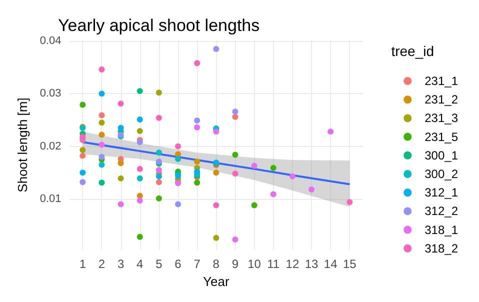 The height and width of the screenshot is (302, 479). What do you see at coordinates (273, 264) in the screenshot?
I see `x-tick-label: 11` at bounding box center [273, 264].